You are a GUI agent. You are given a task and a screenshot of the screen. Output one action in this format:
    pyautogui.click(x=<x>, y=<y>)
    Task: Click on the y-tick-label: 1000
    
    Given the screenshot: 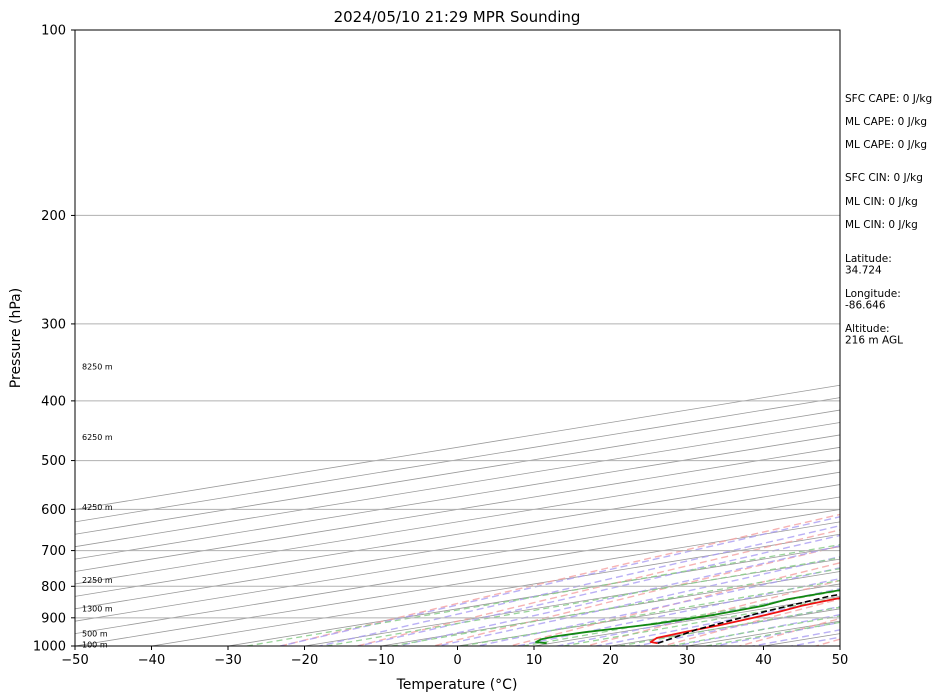 What is the action you would take?
    pyautogui.click(x=49, y=647)
    